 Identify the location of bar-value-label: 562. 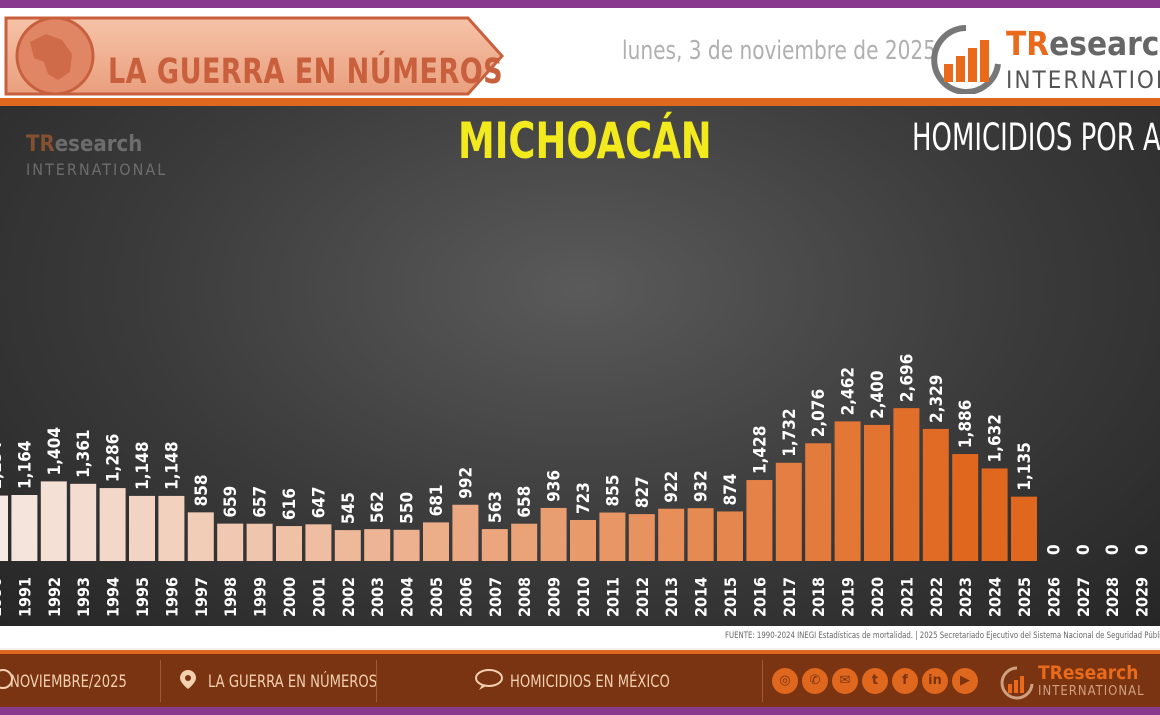
(378, 507).